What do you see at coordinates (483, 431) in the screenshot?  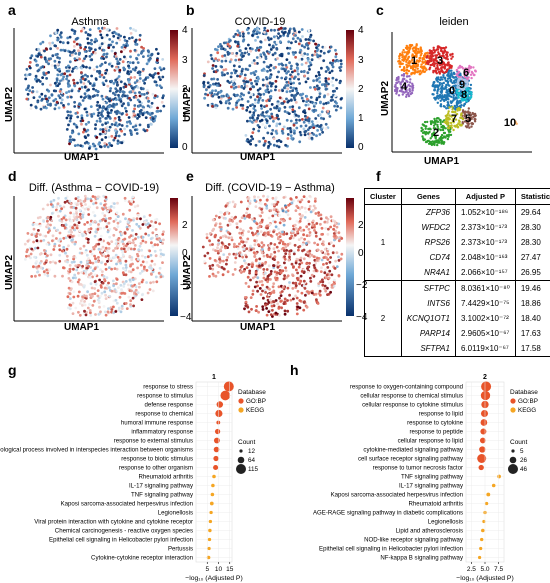 I see `enrichment-dot` at bounding box center [483, 431].